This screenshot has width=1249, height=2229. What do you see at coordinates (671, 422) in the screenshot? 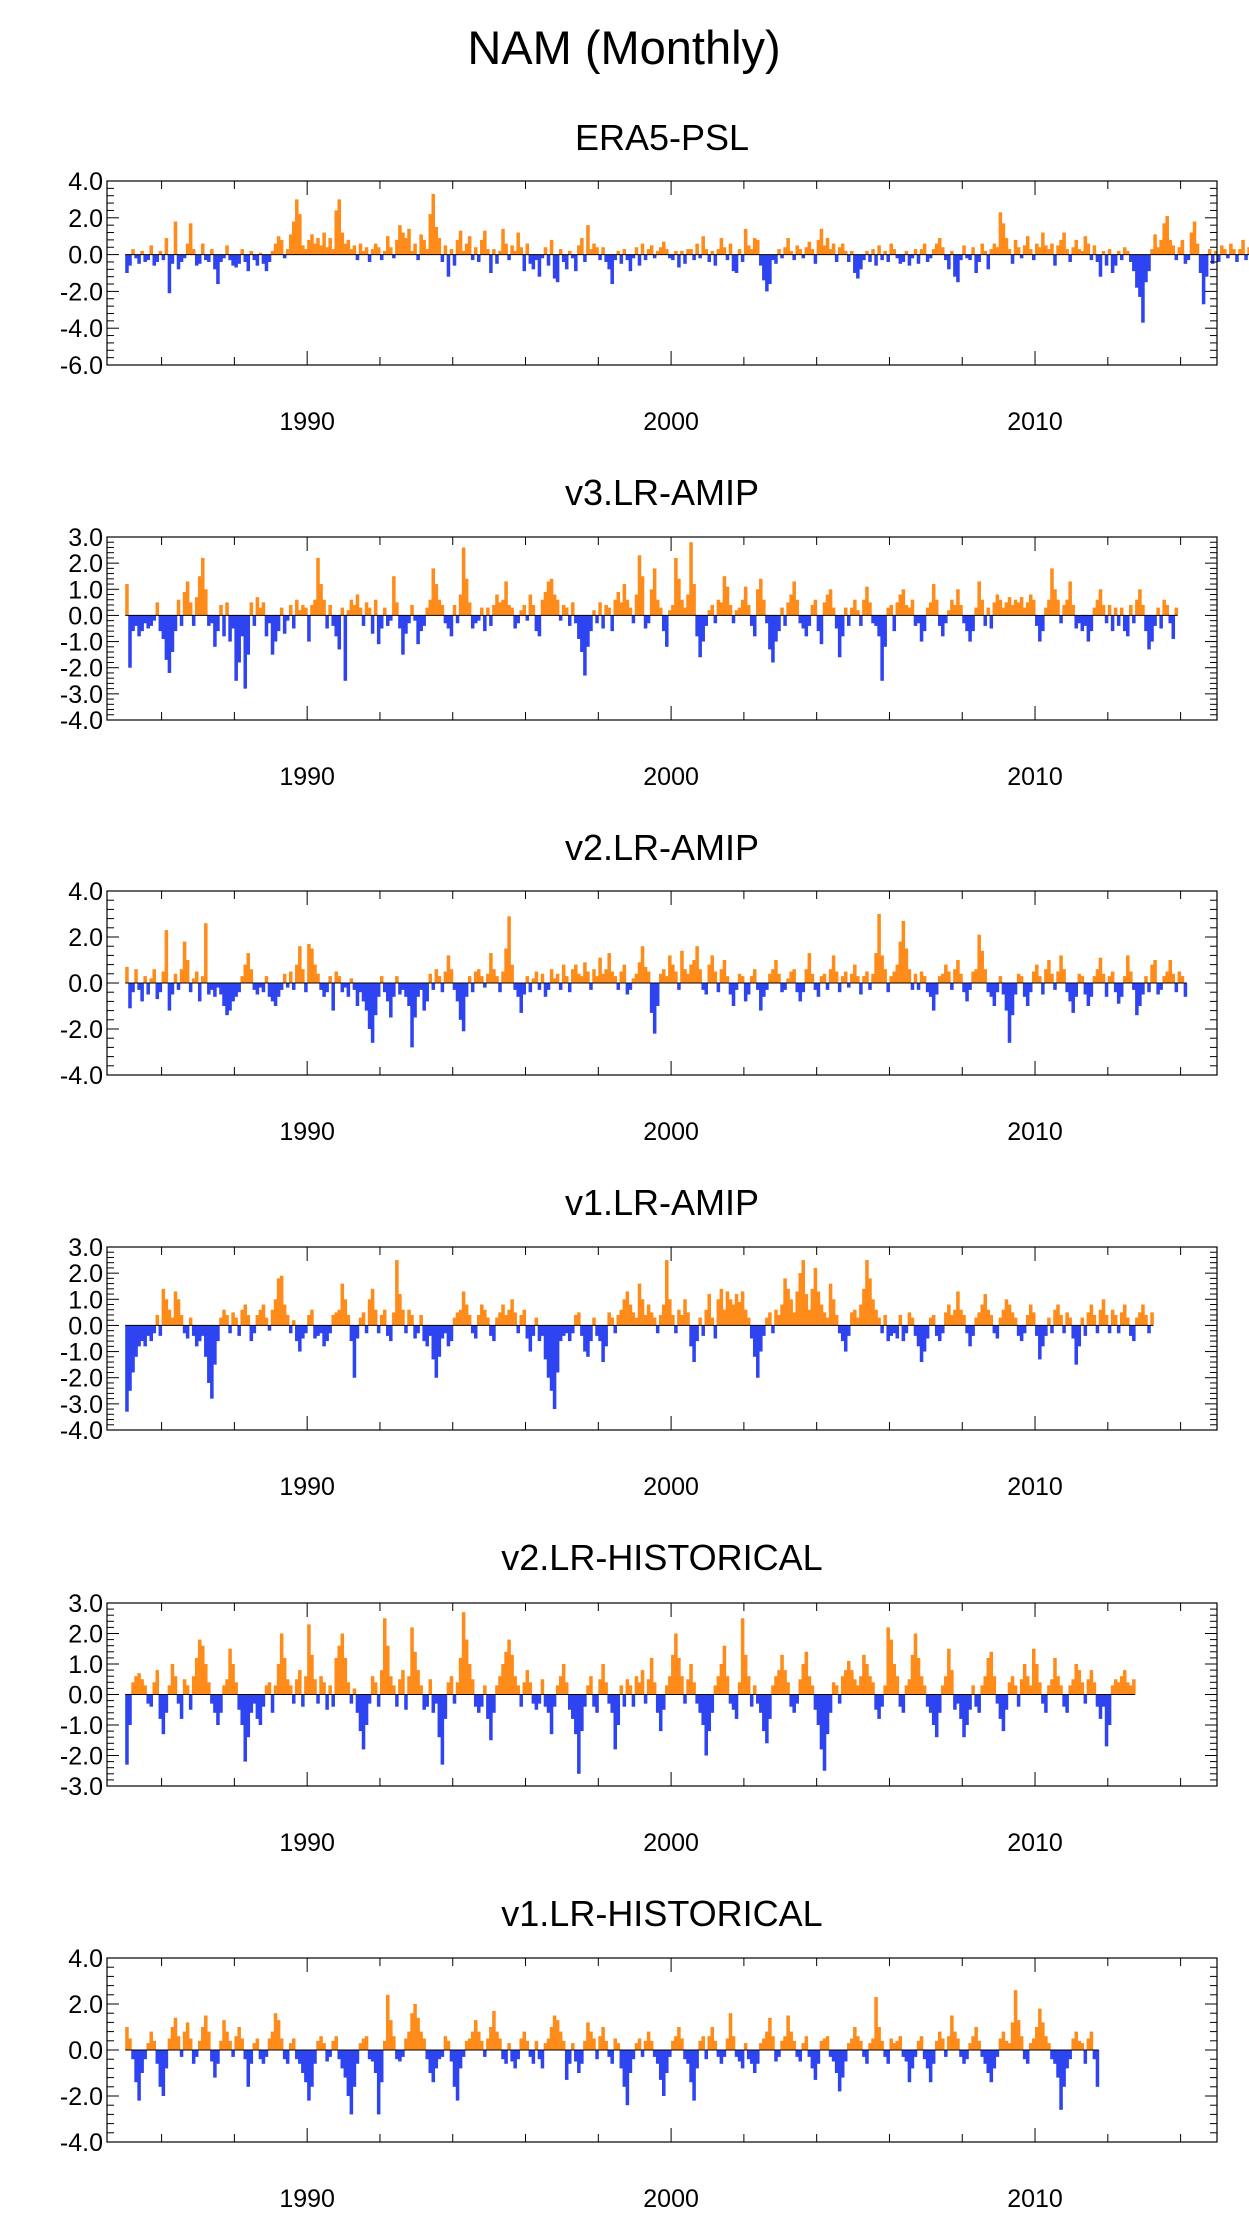
I see `x-tick-label: 2000` at bounding box center [671, 422].